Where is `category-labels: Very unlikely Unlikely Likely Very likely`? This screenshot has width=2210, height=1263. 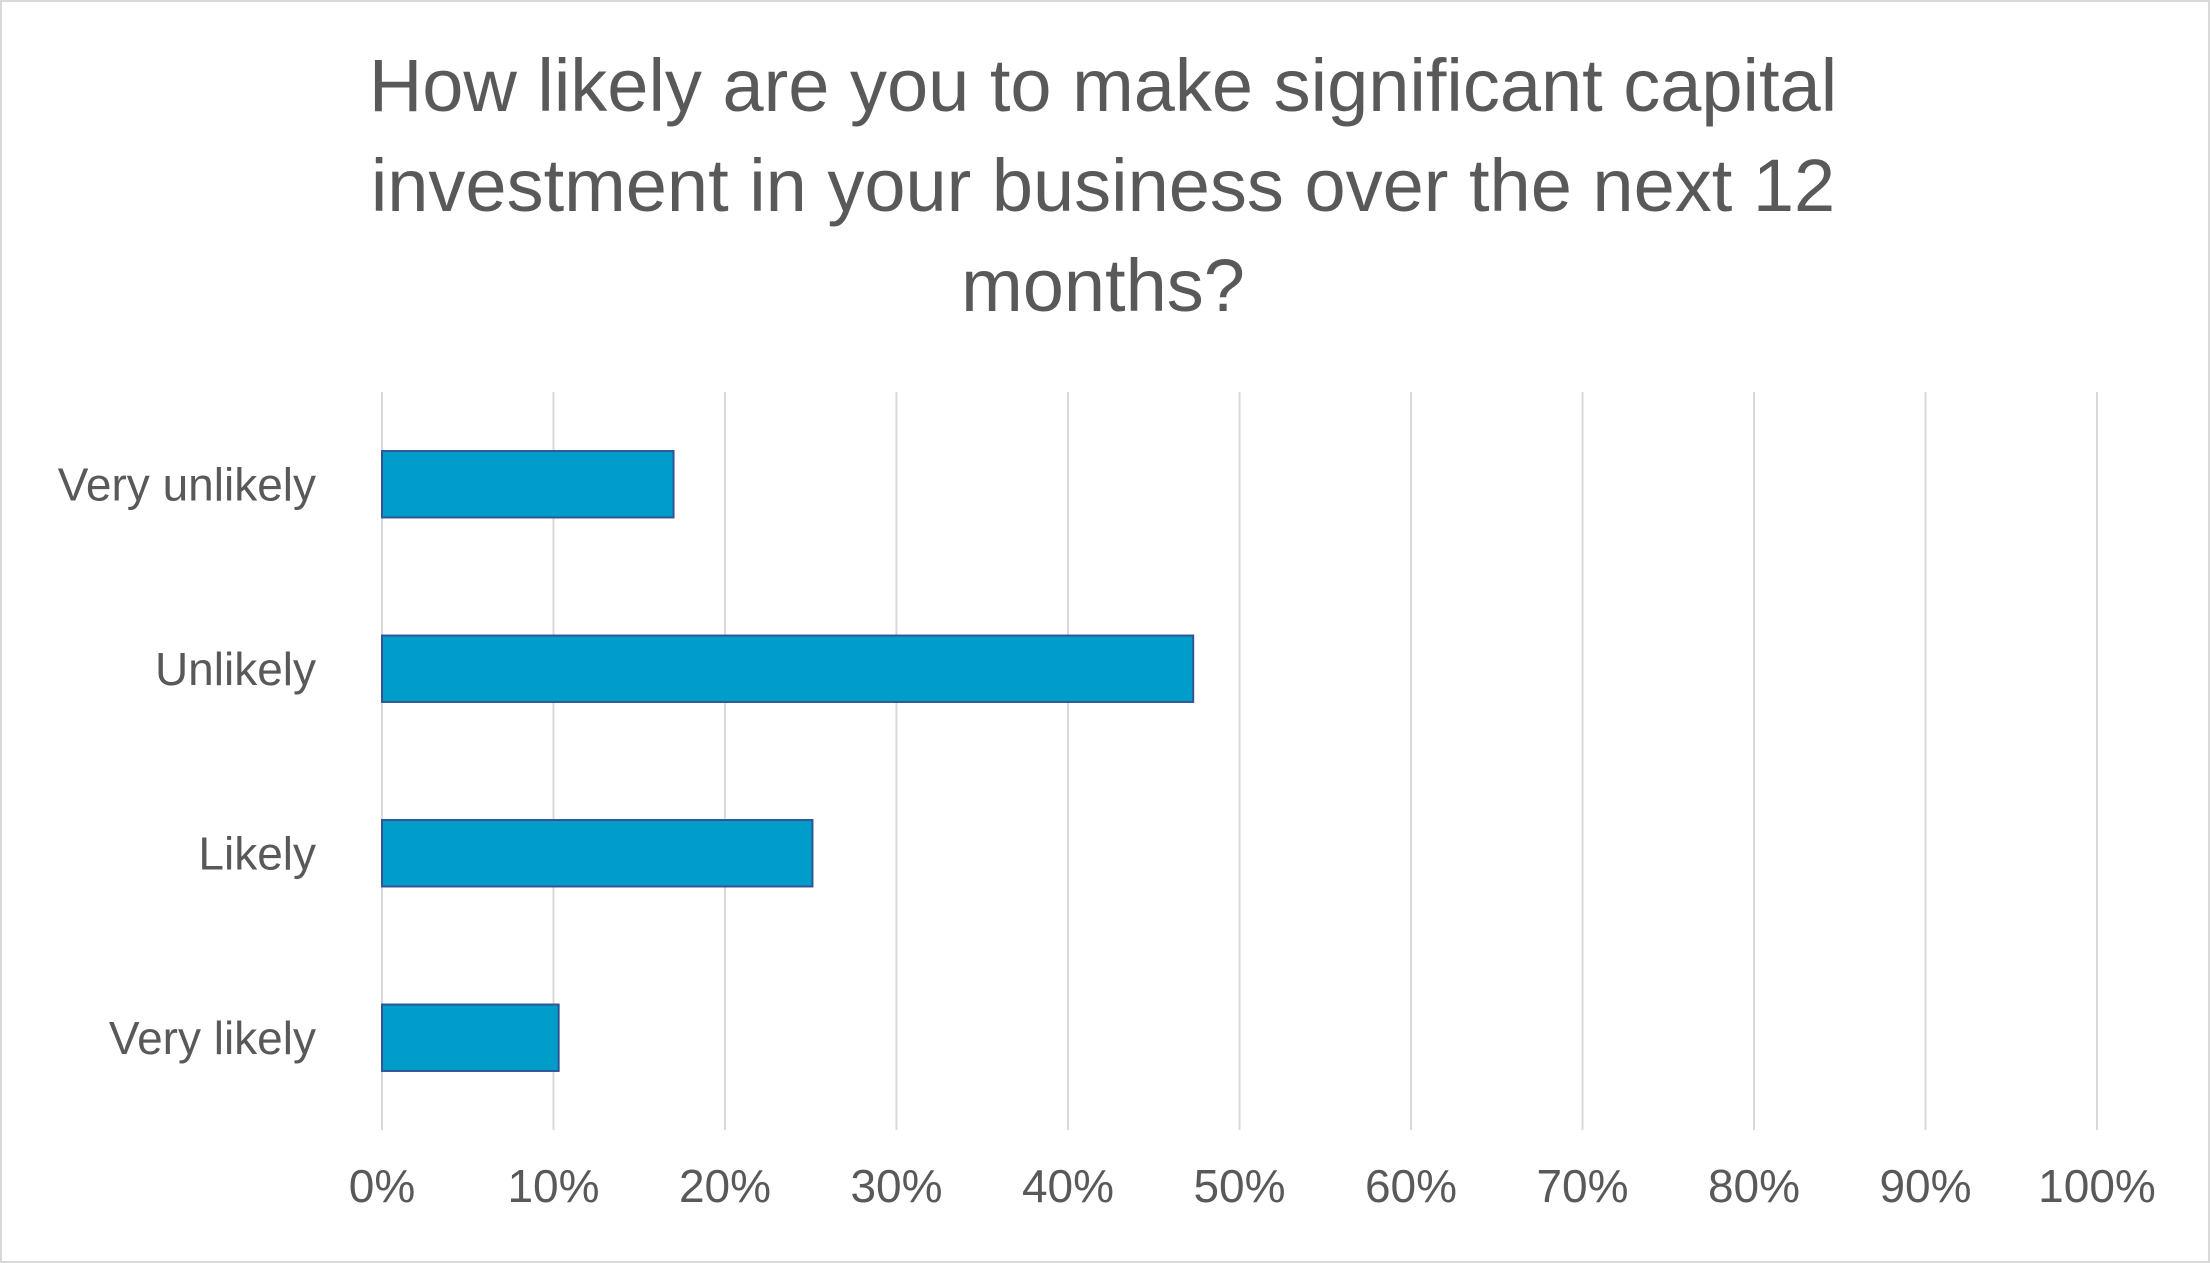
category-labels: Very unlikely Unlikely Likely Very likely is located at coordinates (187, 761).